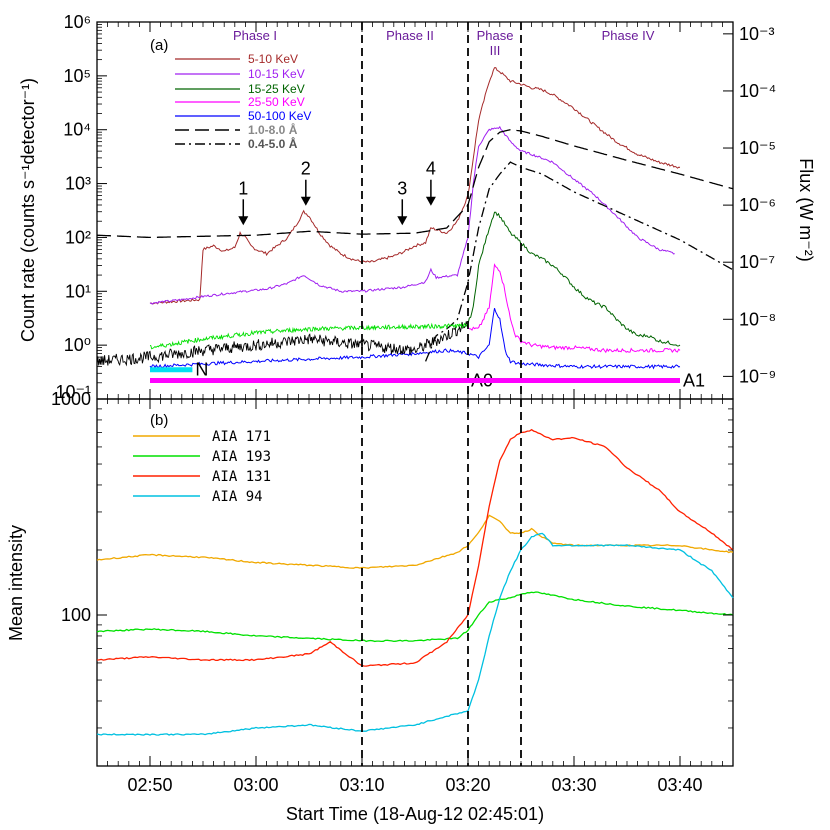 This screenshot has width=830, height=830. Describe the element at coordinates (410, 35) in the screenshot. I see `phase-label-2: Phase II` at that location.